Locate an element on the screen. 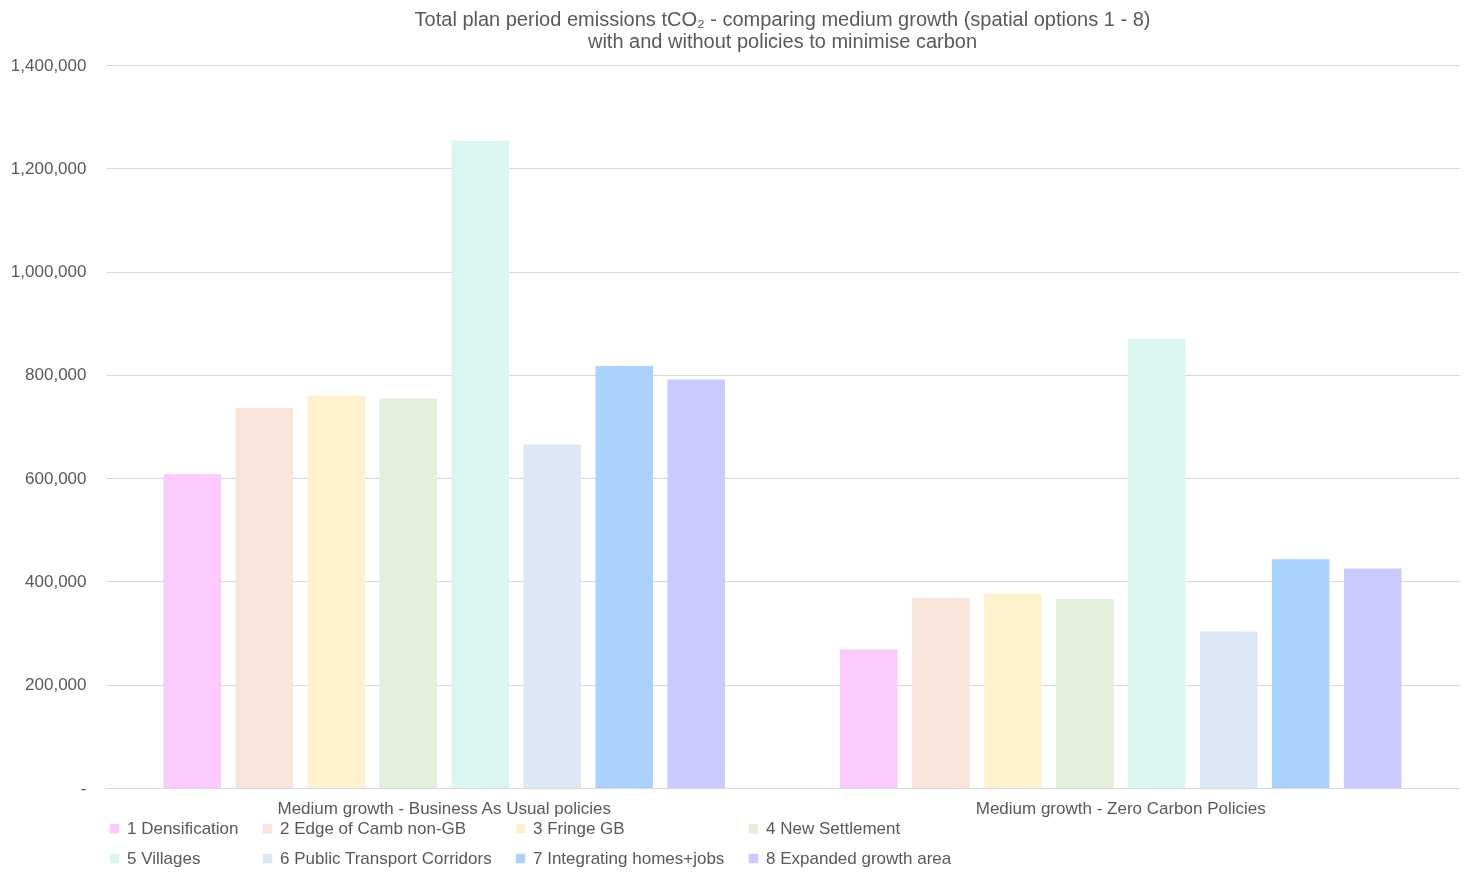  legend-label: 4 New Settlement is located at coordinates (833, 828).